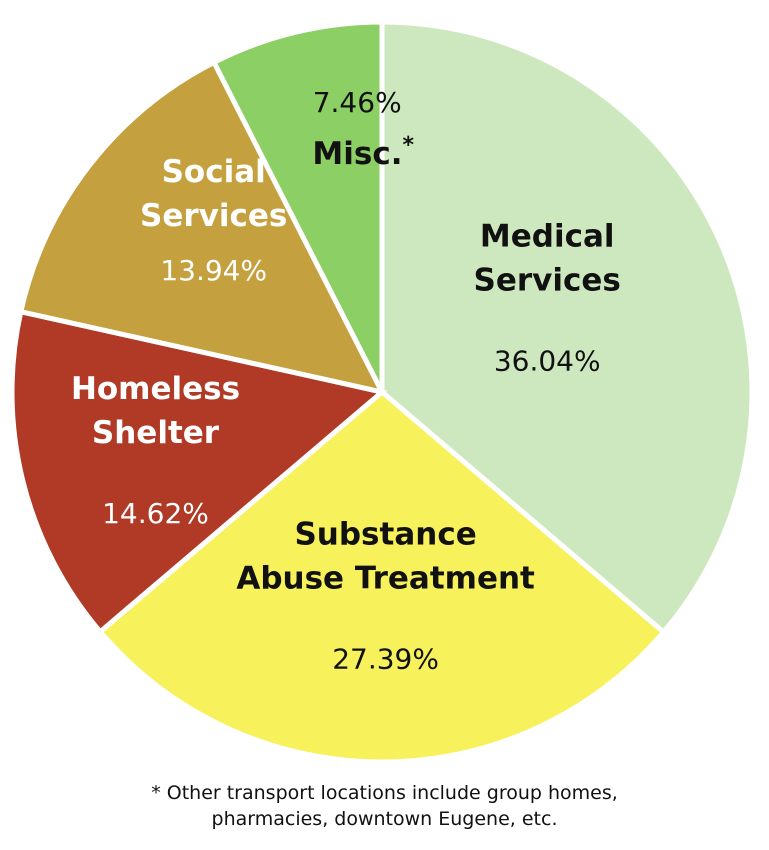 This screenshot has height=850, width=769. Describe the element at coordinates (547, 361) in the screenshot. I see `value-label-medical-services: 36.04%` at that location.